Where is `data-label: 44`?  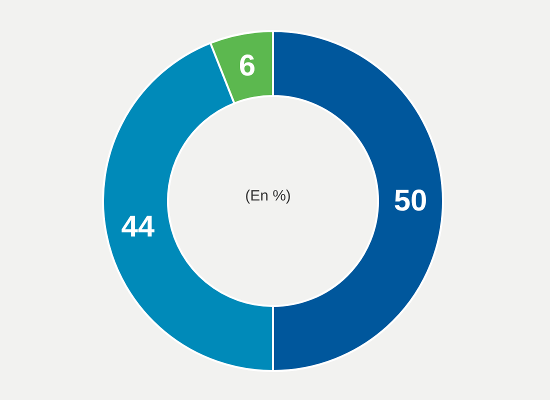 data-label: 44 is located at coordinates (138, 227).